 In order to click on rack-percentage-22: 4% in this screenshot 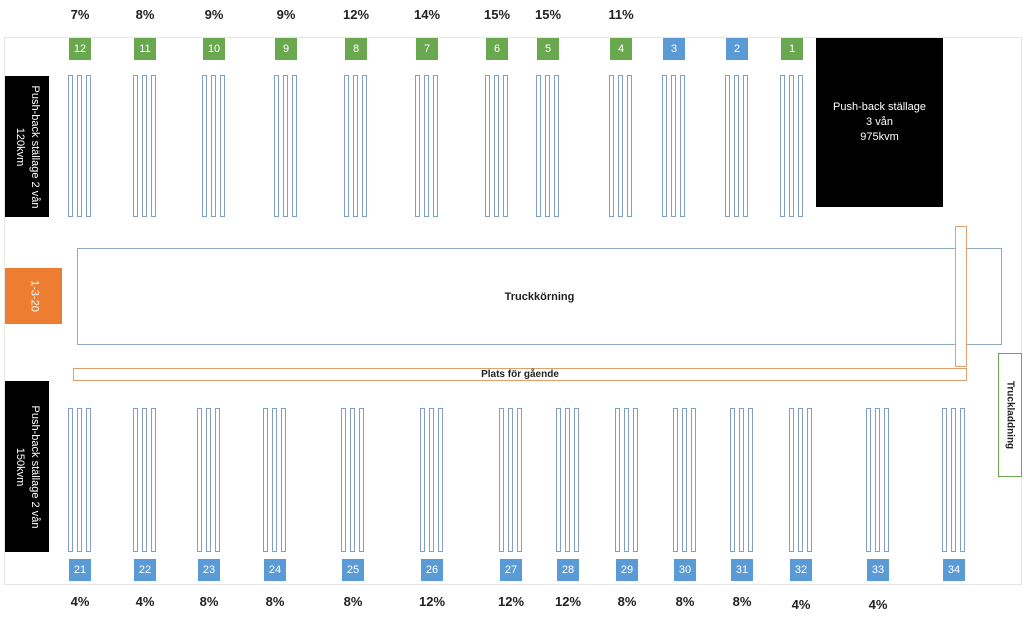, I will do `click(145, 601)`.